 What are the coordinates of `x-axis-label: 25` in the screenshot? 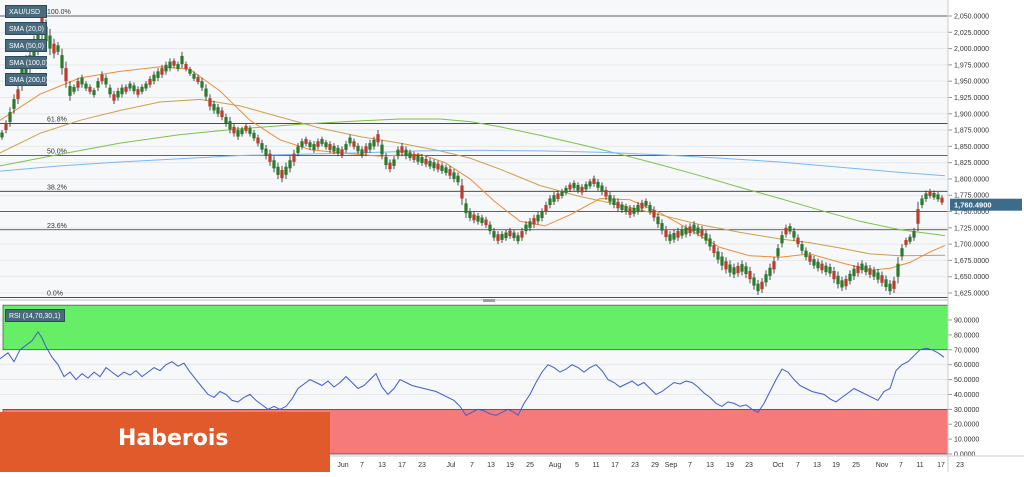 It's located at (856, 465).